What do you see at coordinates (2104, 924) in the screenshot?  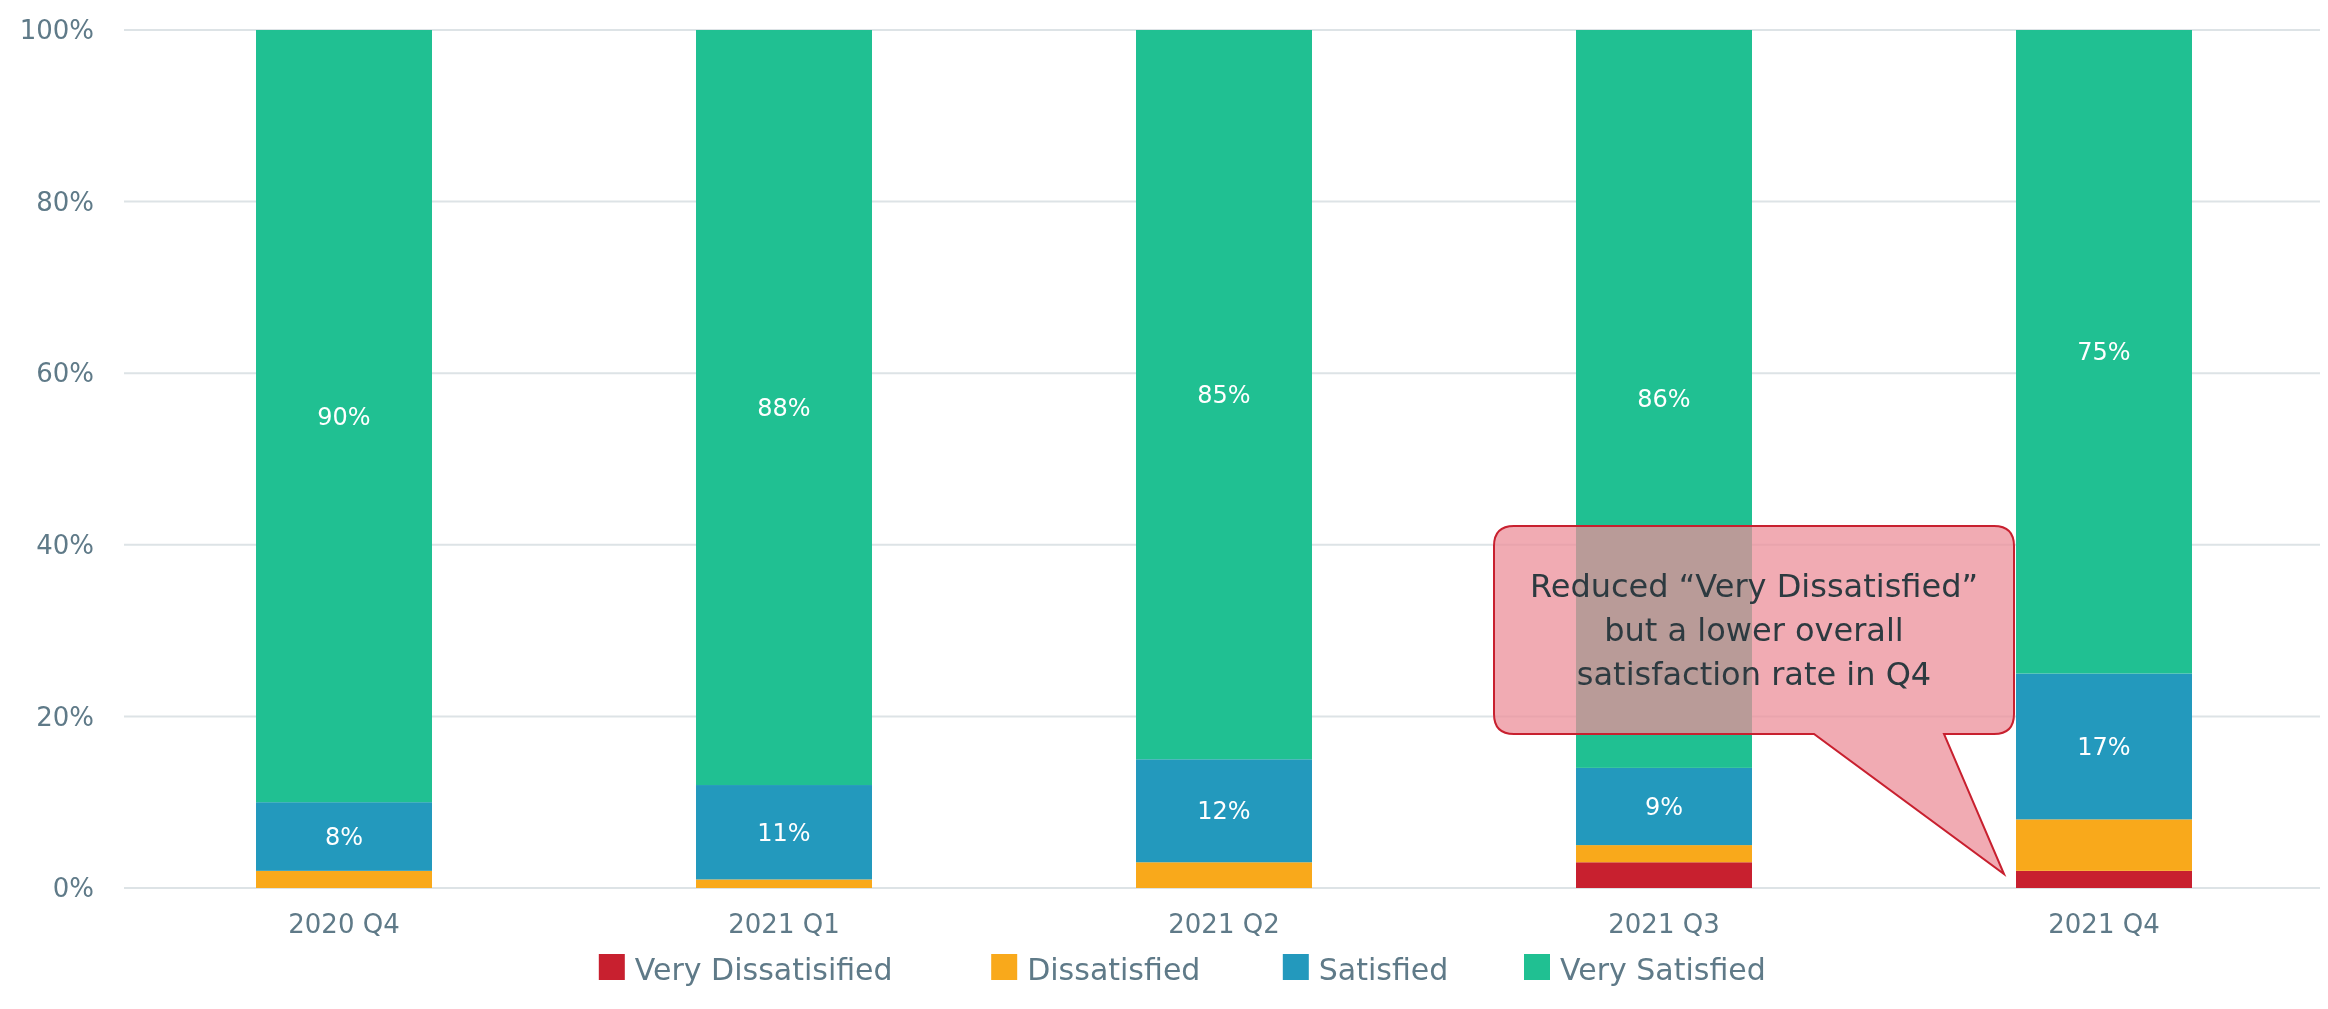 I see `x-tick-label: 2021 Q4` at bounding box center [2104, 924].